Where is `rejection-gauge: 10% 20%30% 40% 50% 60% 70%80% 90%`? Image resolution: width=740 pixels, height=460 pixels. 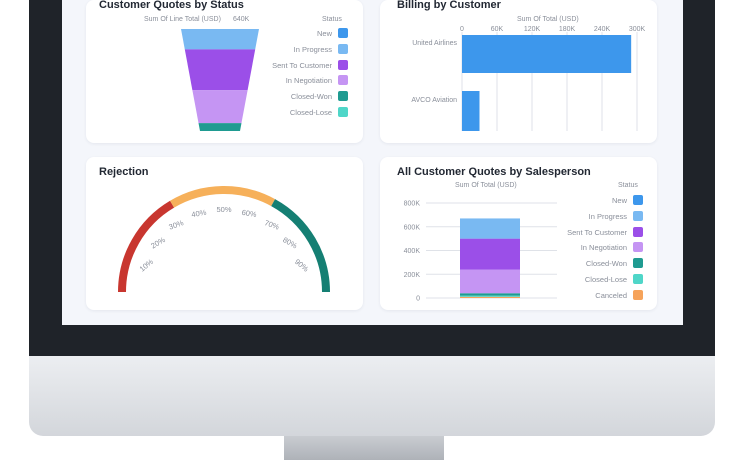
rejection-gauge: 10% 20%30% 40% 50% 60% 70%80% 90% is located at coordinates (224, 239).